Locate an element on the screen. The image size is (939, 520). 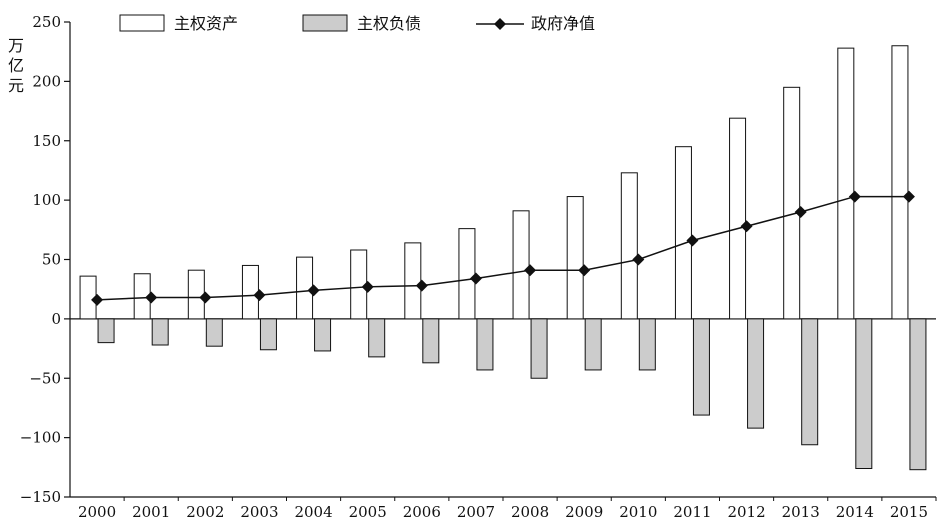
x-tick-label: 2010 is located at coordinates (638, 511).